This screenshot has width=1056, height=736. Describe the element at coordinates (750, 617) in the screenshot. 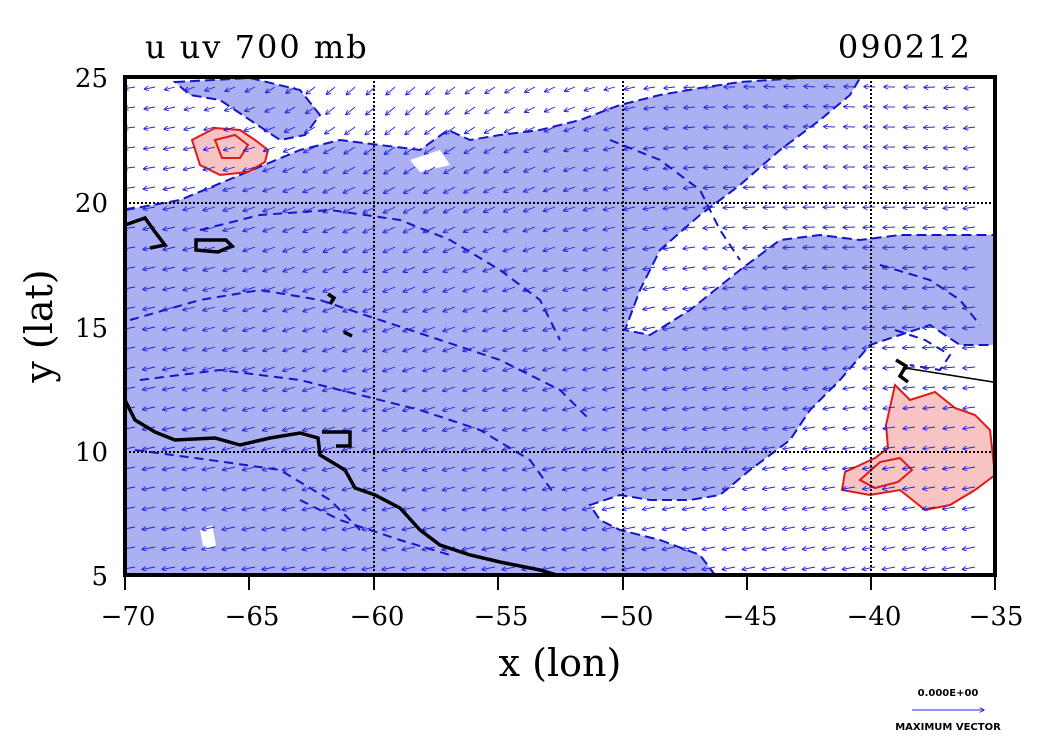

I see `x-tick-label: −45` at that location.